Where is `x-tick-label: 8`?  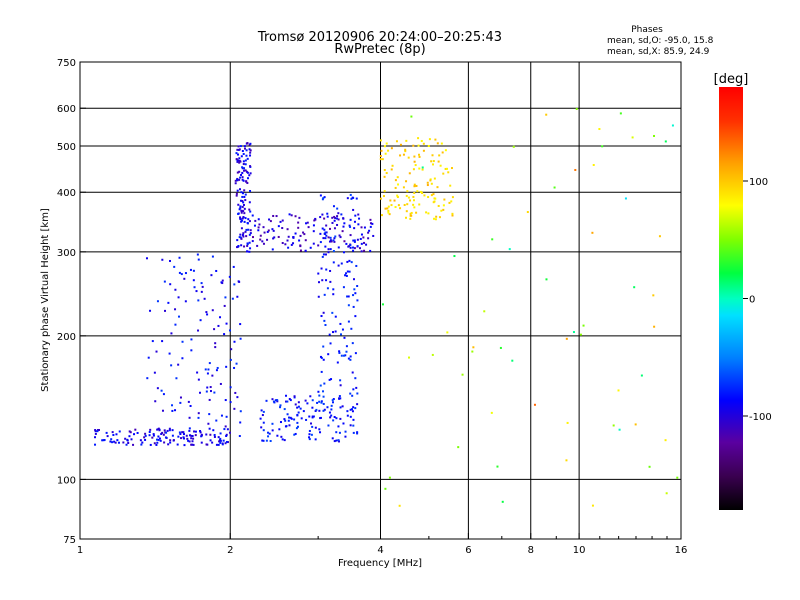 x-tick-label: 8 is located at coordinates (531, 550).